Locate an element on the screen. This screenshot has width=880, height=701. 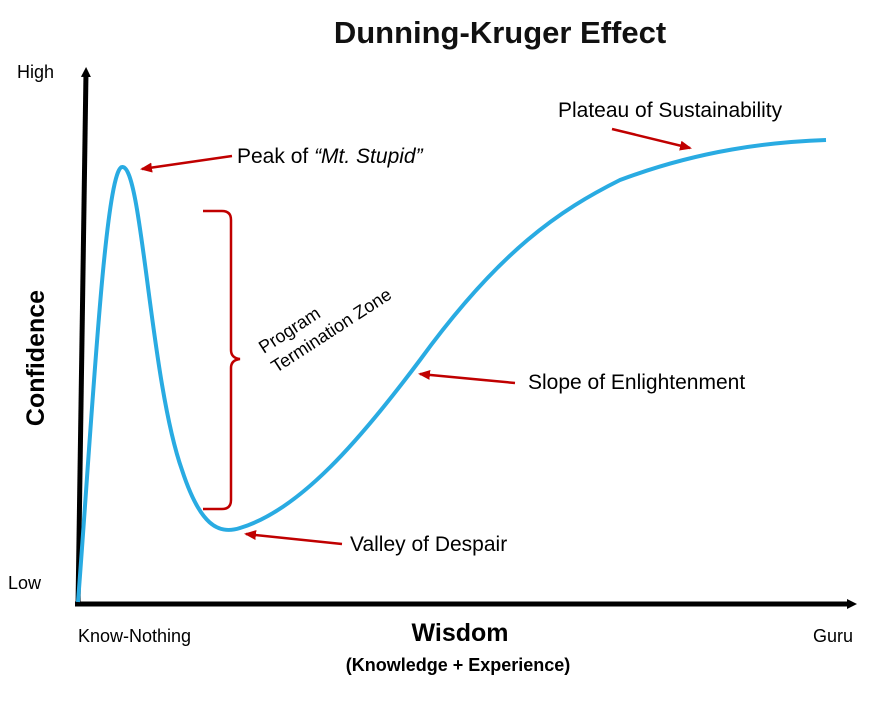
diagram-title: Dunning-Kruger Effect is located at coordinates (500, 32).